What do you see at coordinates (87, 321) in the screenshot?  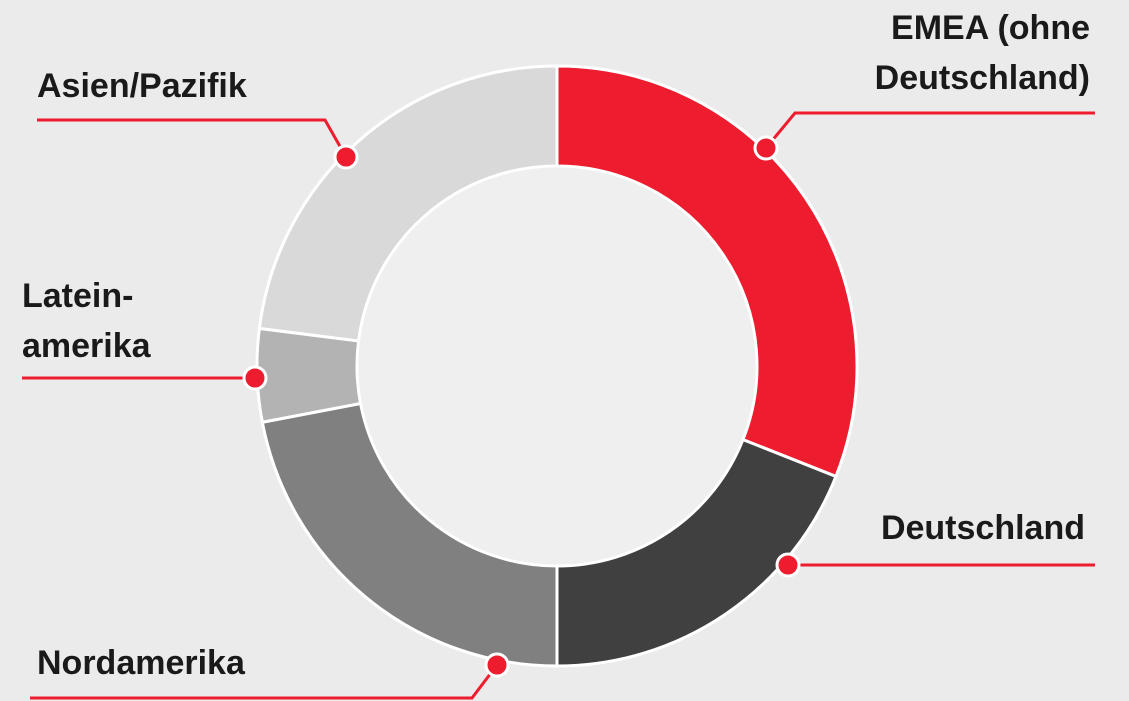 I see `category-label: Latein-amerika` at bounding box center [87, 321].